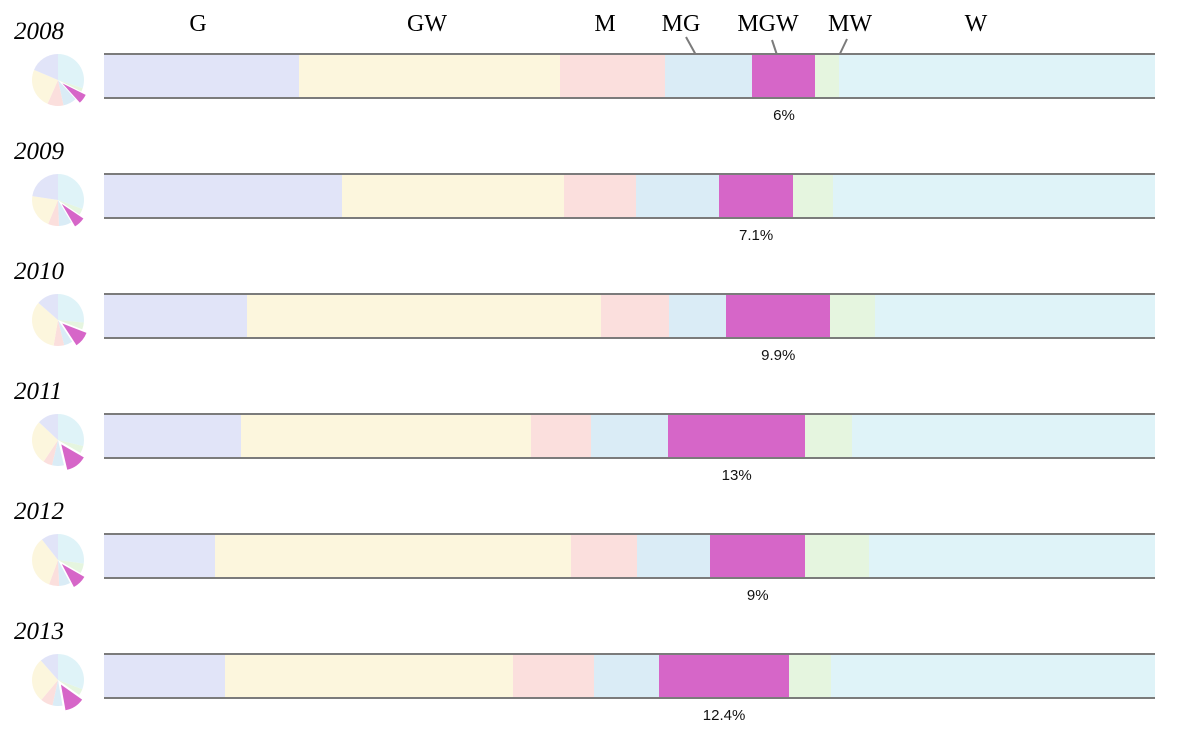 Image resolution: width=1179 pixels, height=754 pixels. I want to click on category-label-mg: MG, so click(681, 24).